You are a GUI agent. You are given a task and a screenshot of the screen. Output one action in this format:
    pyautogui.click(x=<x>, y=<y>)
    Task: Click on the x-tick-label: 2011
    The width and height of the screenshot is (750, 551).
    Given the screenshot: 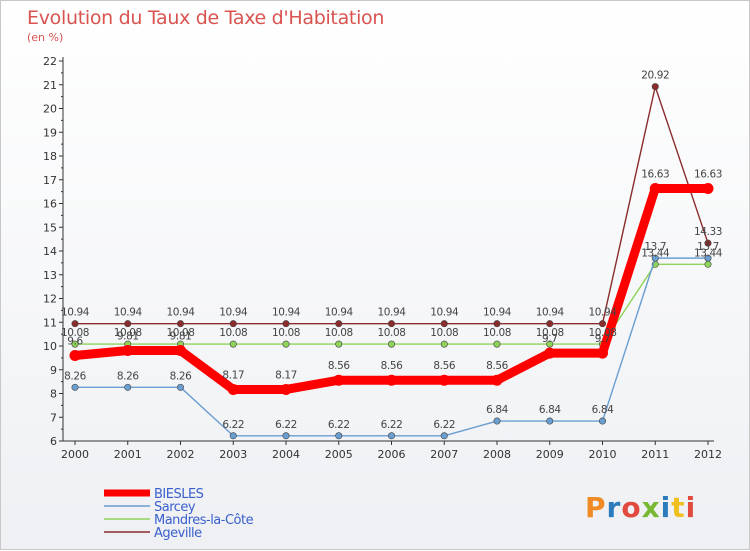 What is the action you would take?
    pyautogui.click(x=655, y=454)
    